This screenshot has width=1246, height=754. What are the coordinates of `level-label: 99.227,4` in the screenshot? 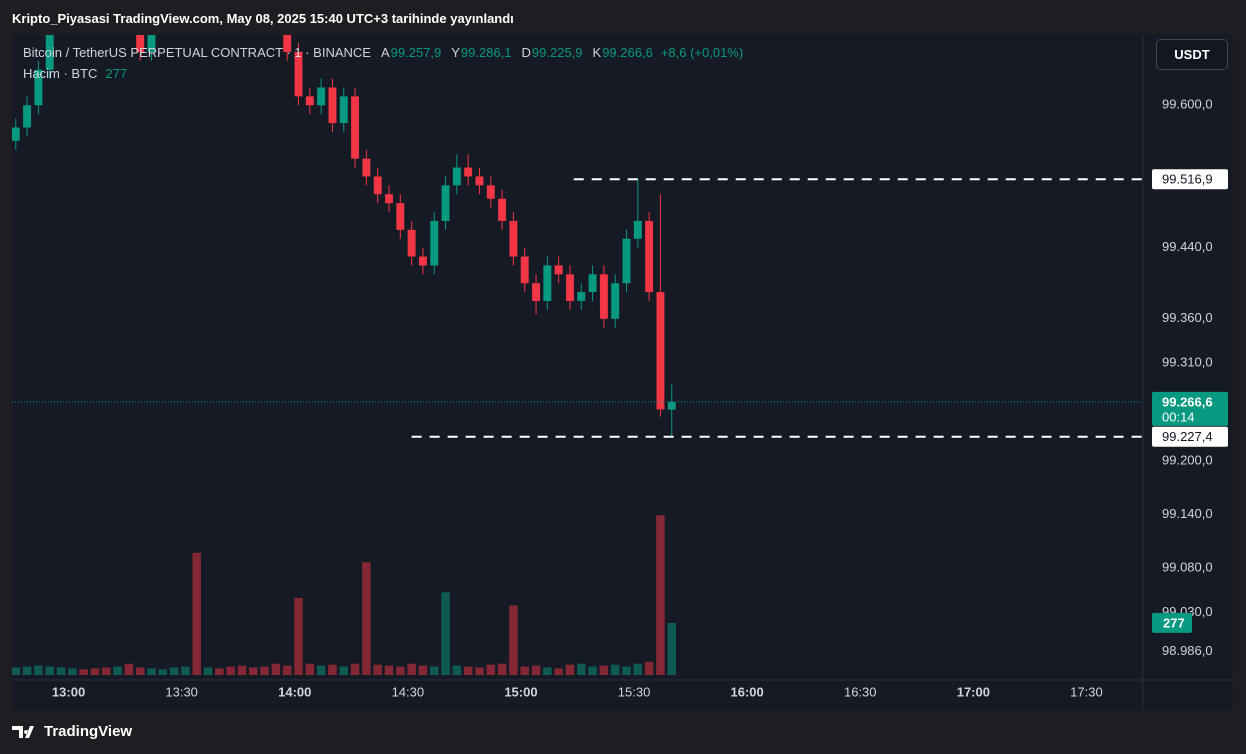 It's located at (1187, 436).